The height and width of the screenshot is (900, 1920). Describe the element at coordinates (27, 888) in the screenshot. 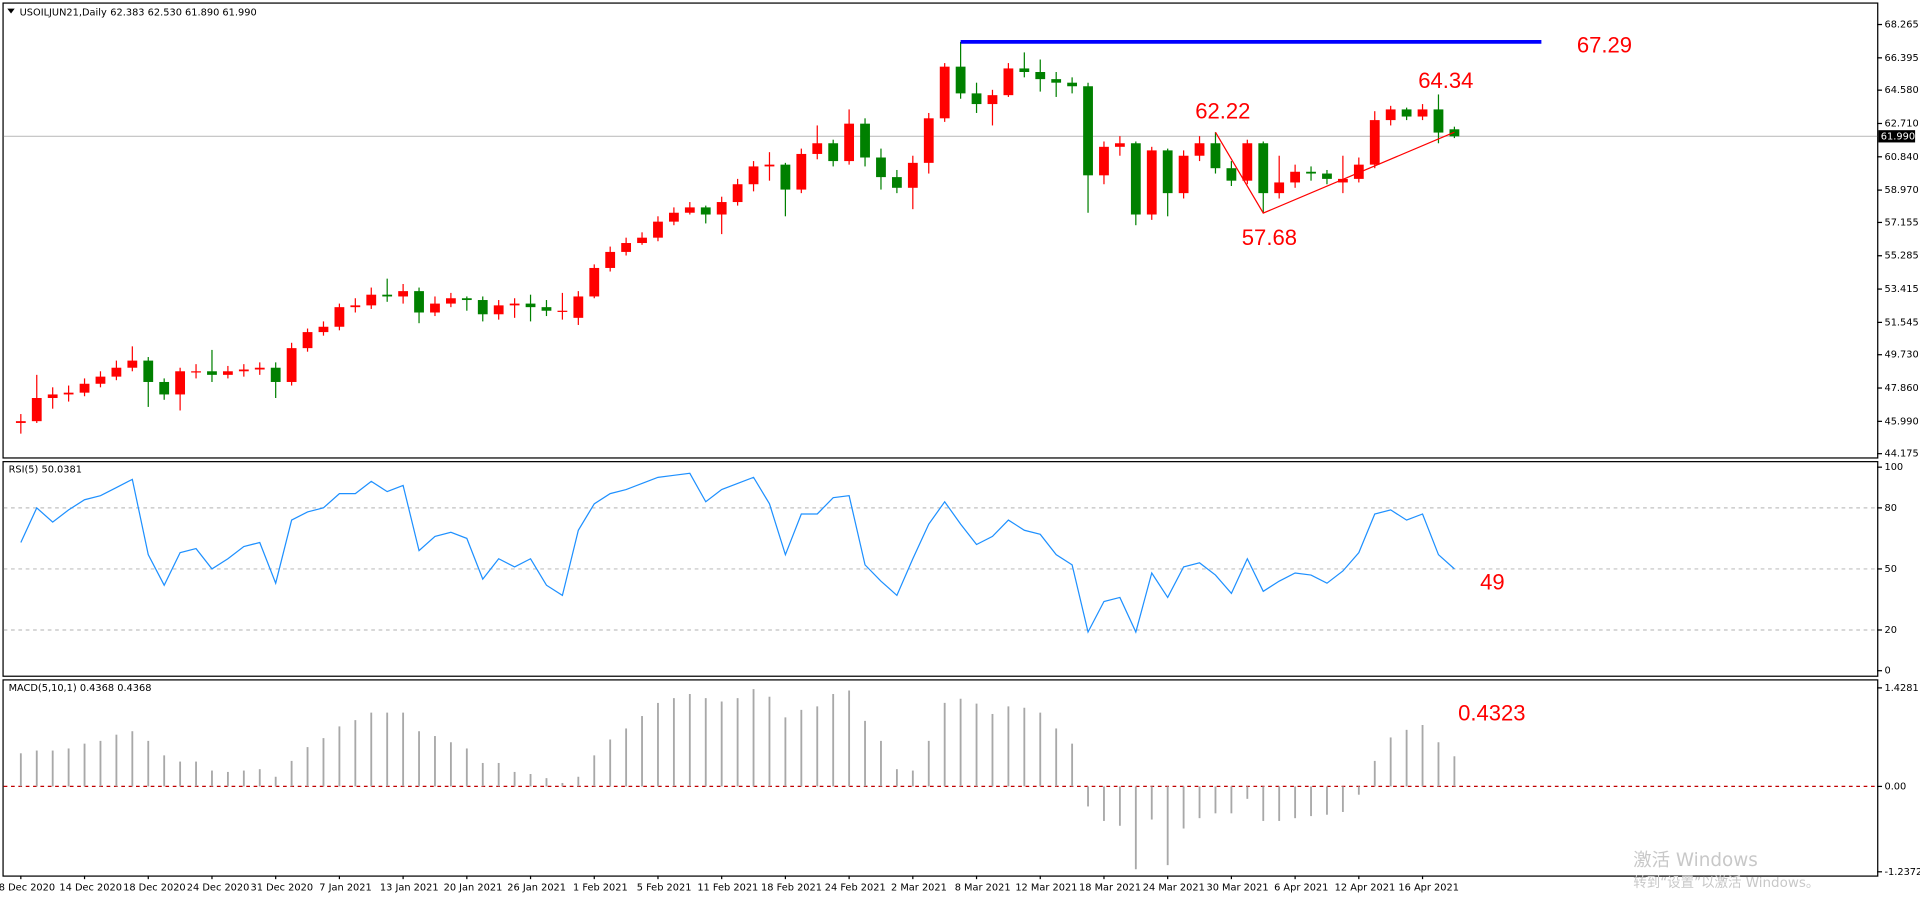

I see `x-tick-label: 8 Dec 2020` at that location.